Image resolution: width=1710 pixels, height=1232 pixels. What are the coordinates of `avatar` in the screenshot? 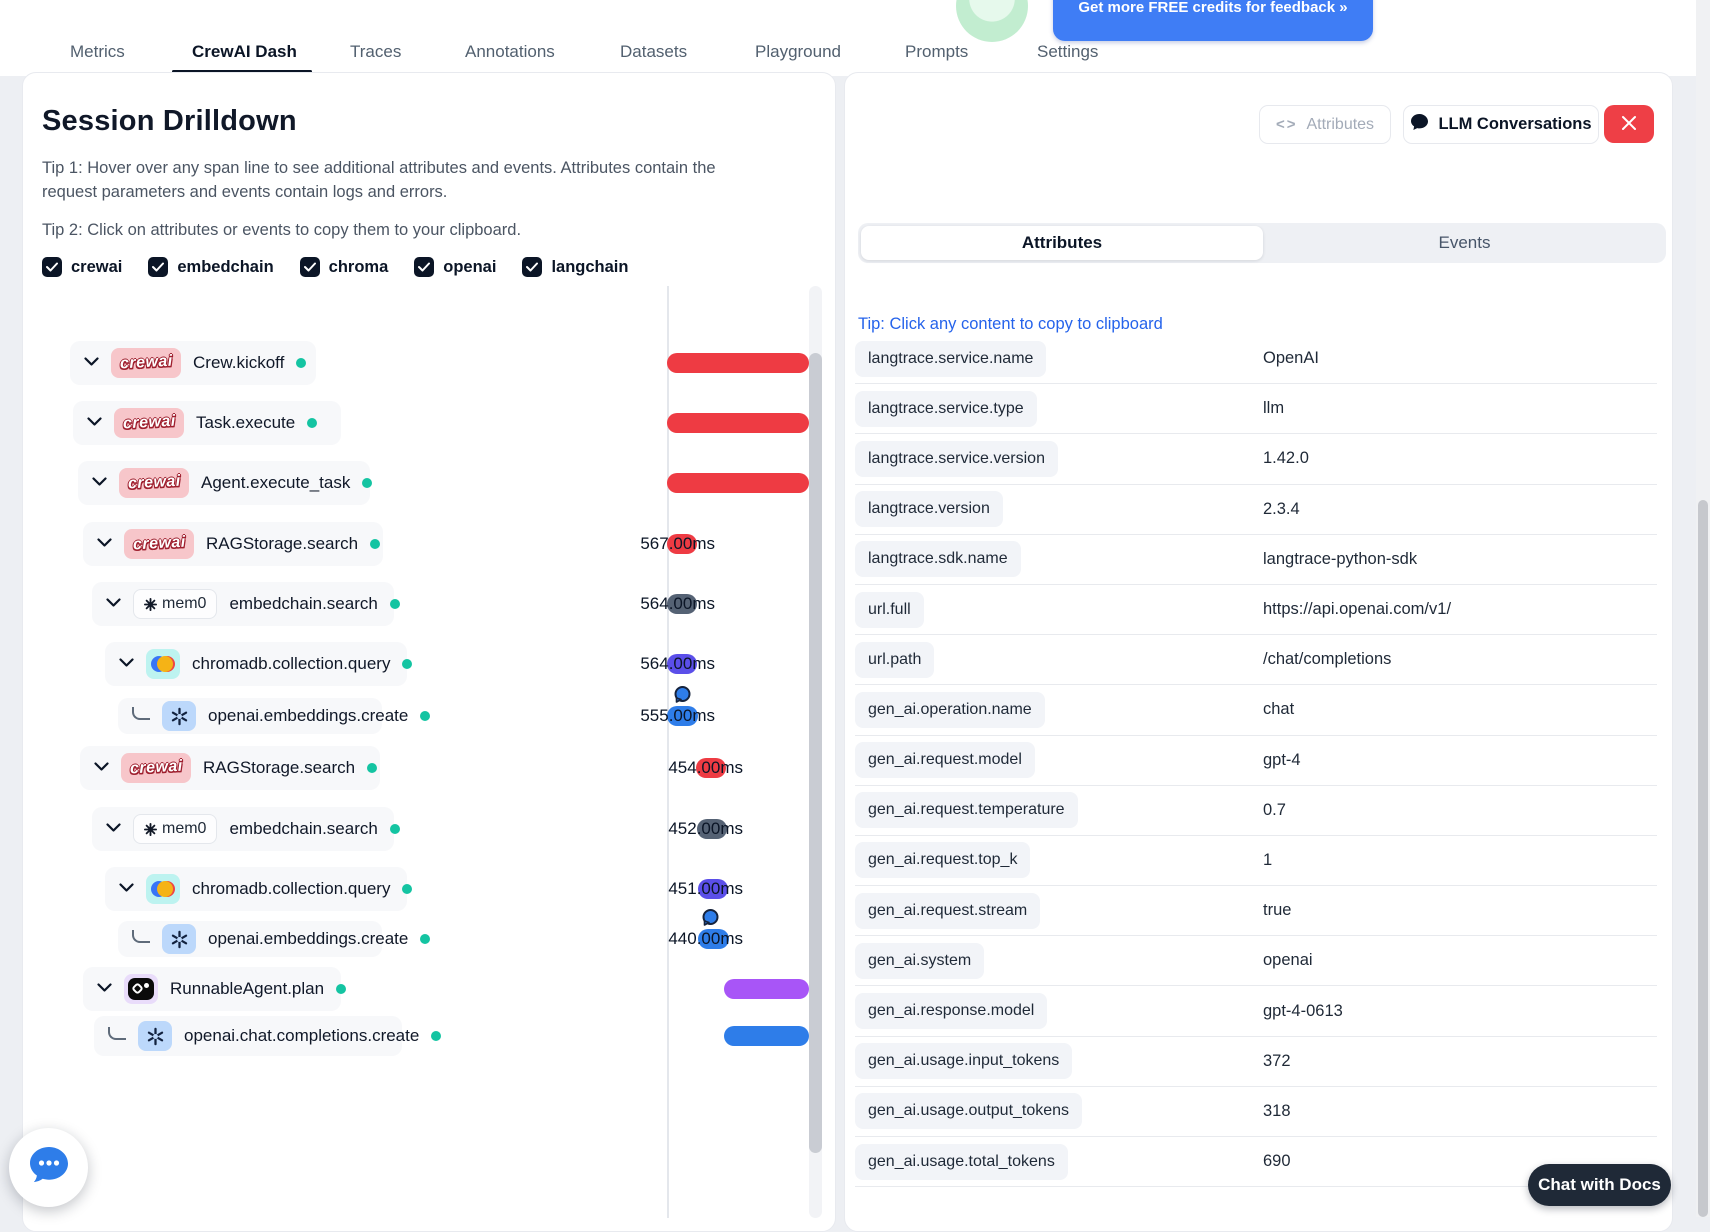 It's located at (992, 21).